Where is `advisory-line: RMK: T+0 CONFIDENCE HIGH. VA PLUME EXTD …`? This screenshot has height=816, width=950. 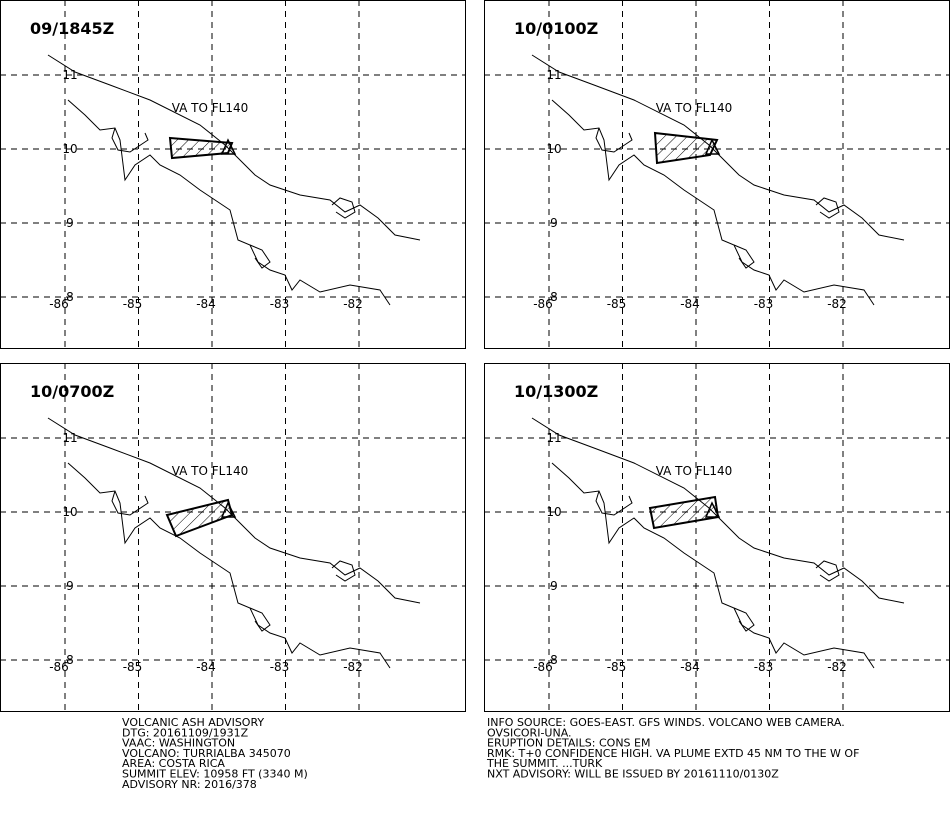
advisory-line: RMK: T+0 CONFIDENCE HIGH. VA PLUME EXTD … is located at coordinates (673, 753).